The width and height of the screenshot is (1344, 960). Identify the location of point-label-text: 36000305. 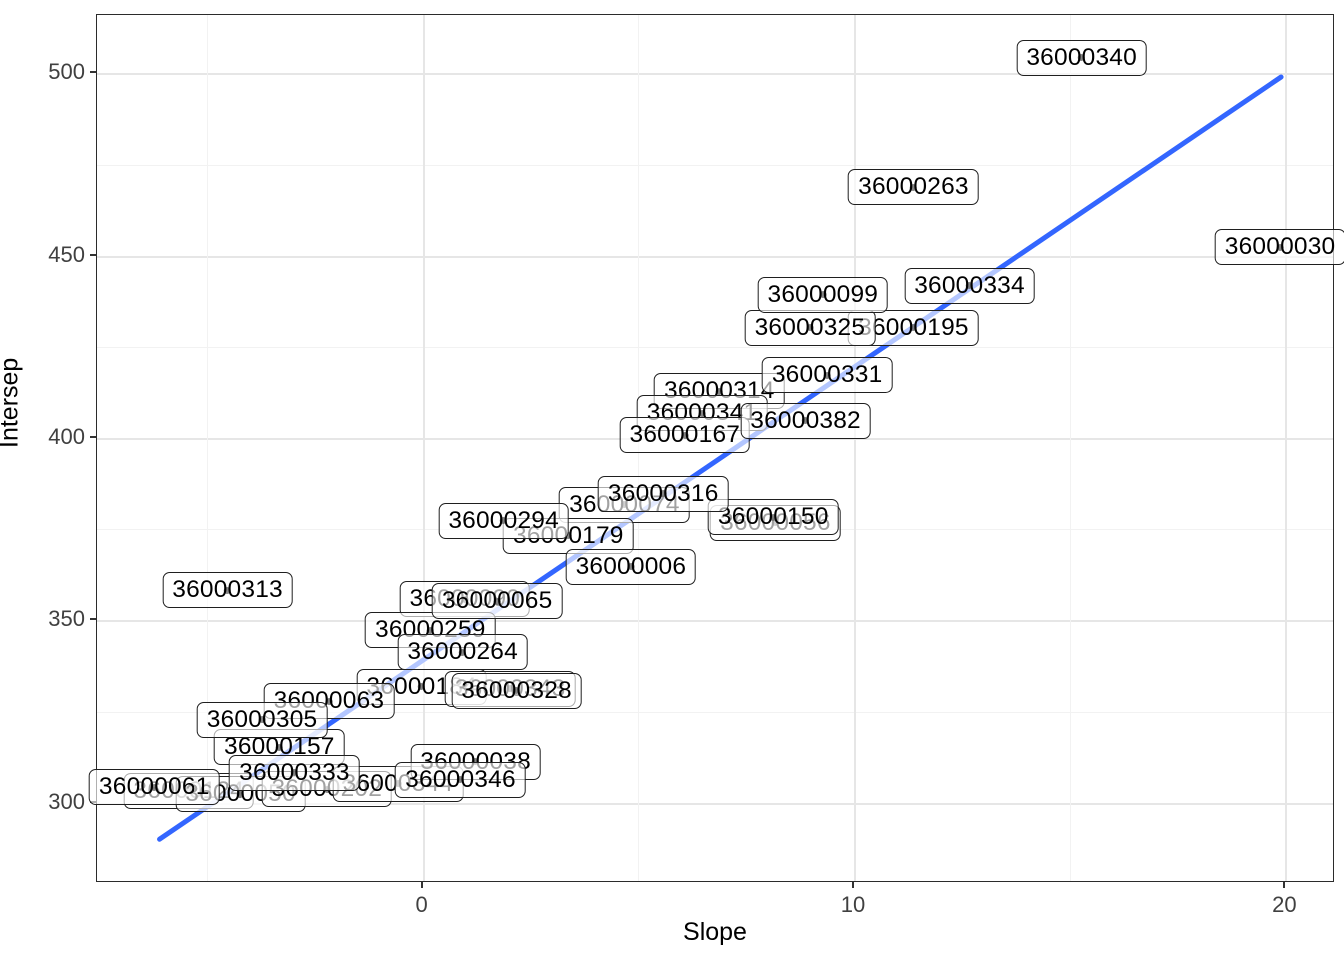
(262, 719).